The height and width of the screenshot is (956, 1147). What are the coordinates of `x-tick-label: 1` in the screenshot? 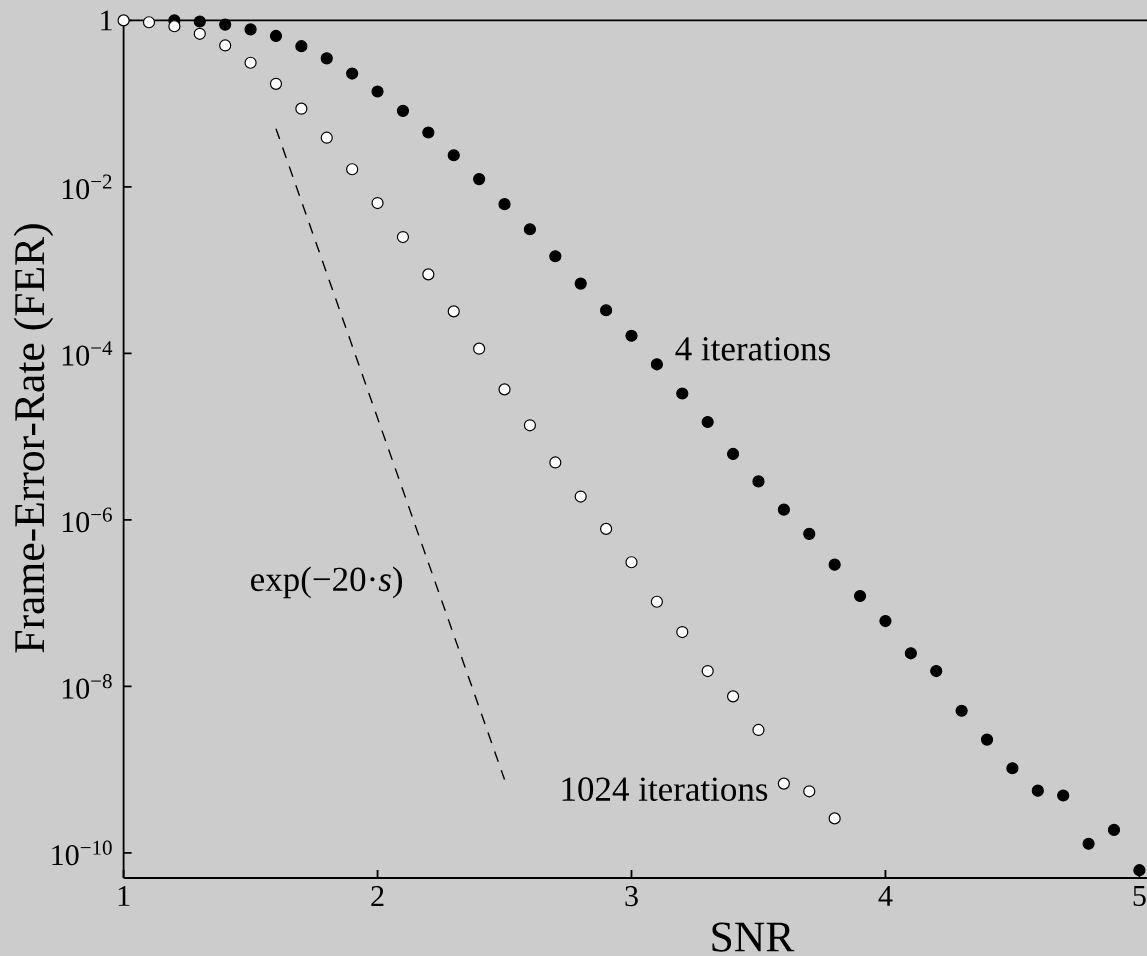 It's located at (124, 896).